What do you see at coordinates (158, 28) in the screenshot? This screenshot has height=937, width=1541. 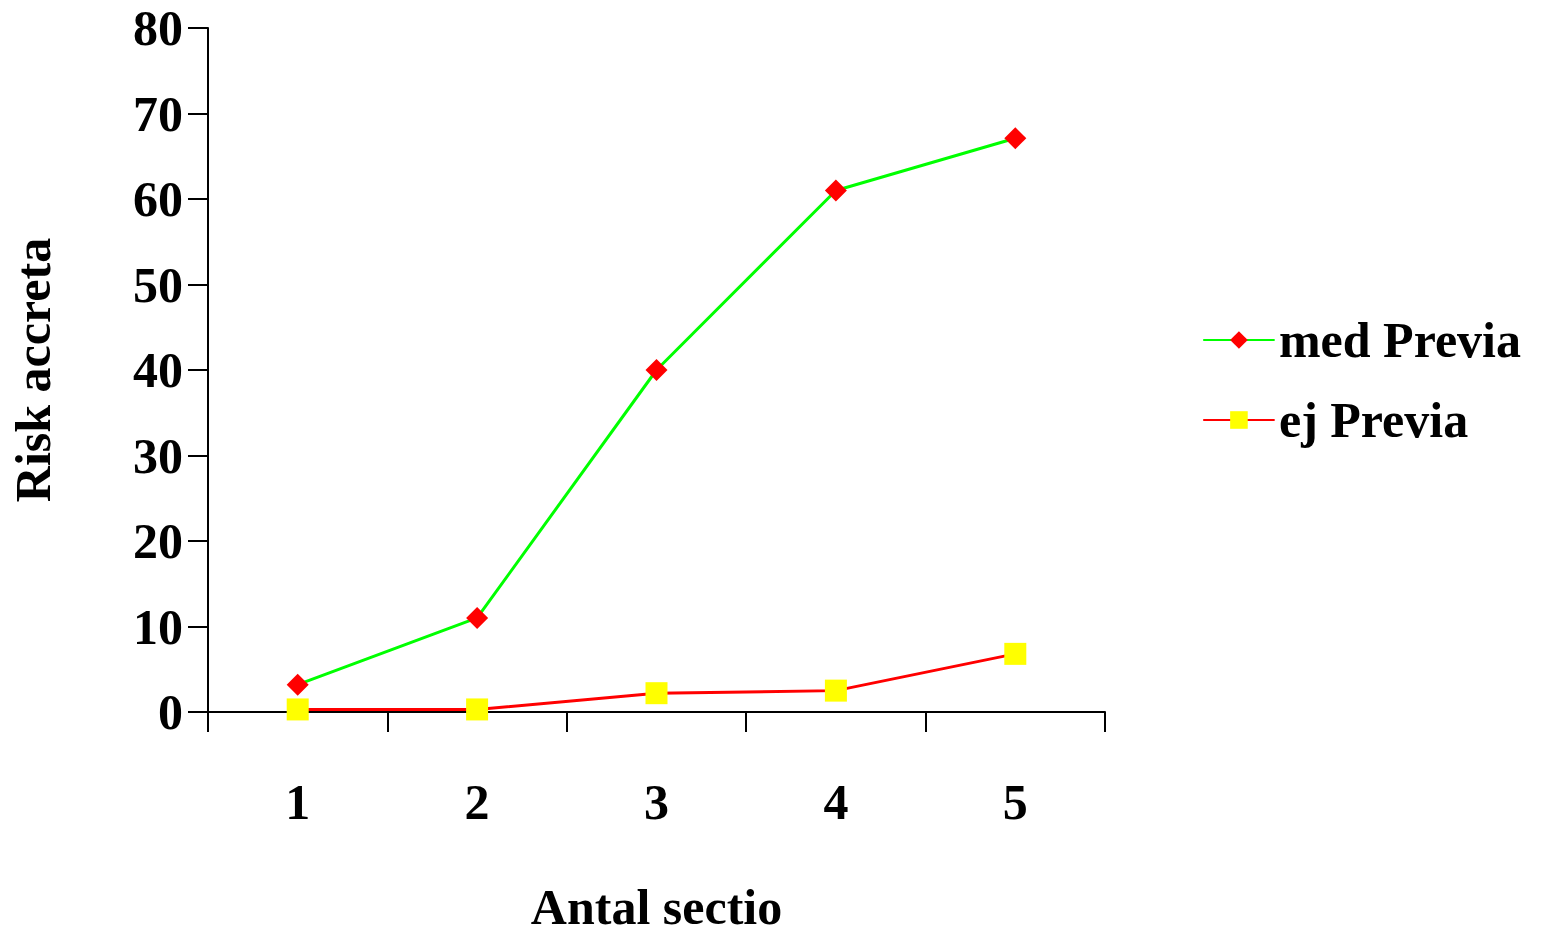 I see `y-tick-label: 80` at bounding box center [158, 28].